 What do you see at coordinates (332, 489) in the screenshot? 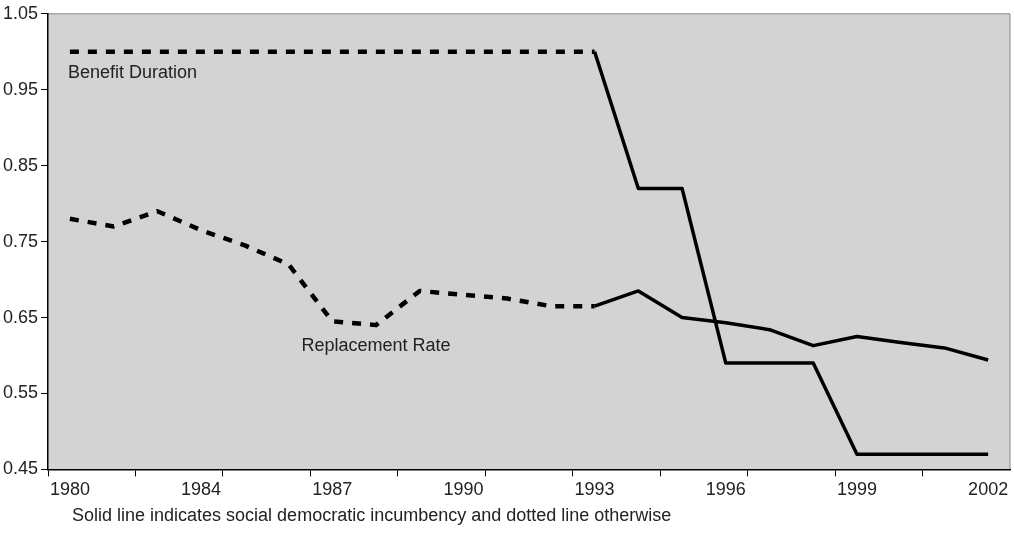
I see `x-tick-label: 1987` at bounding box center [332, 489].